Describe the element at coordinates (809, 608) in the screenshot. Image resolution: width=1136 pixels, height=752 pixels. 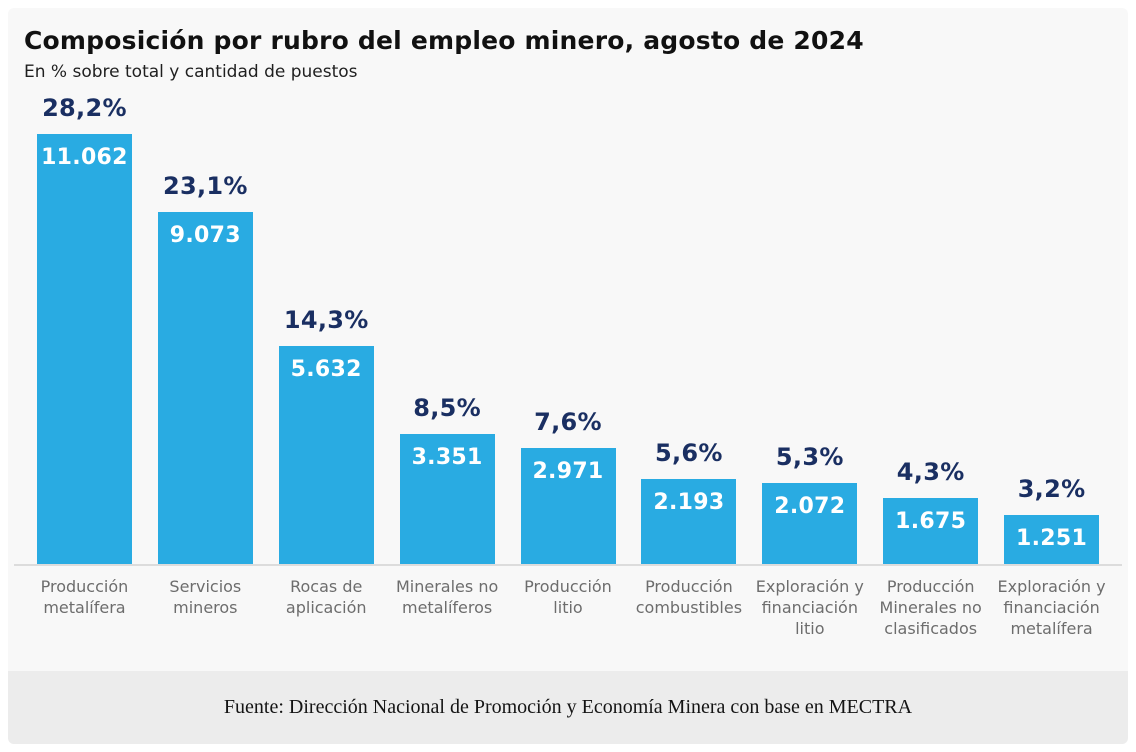
I see `category-label: Exploración y financiación litio` at that location.